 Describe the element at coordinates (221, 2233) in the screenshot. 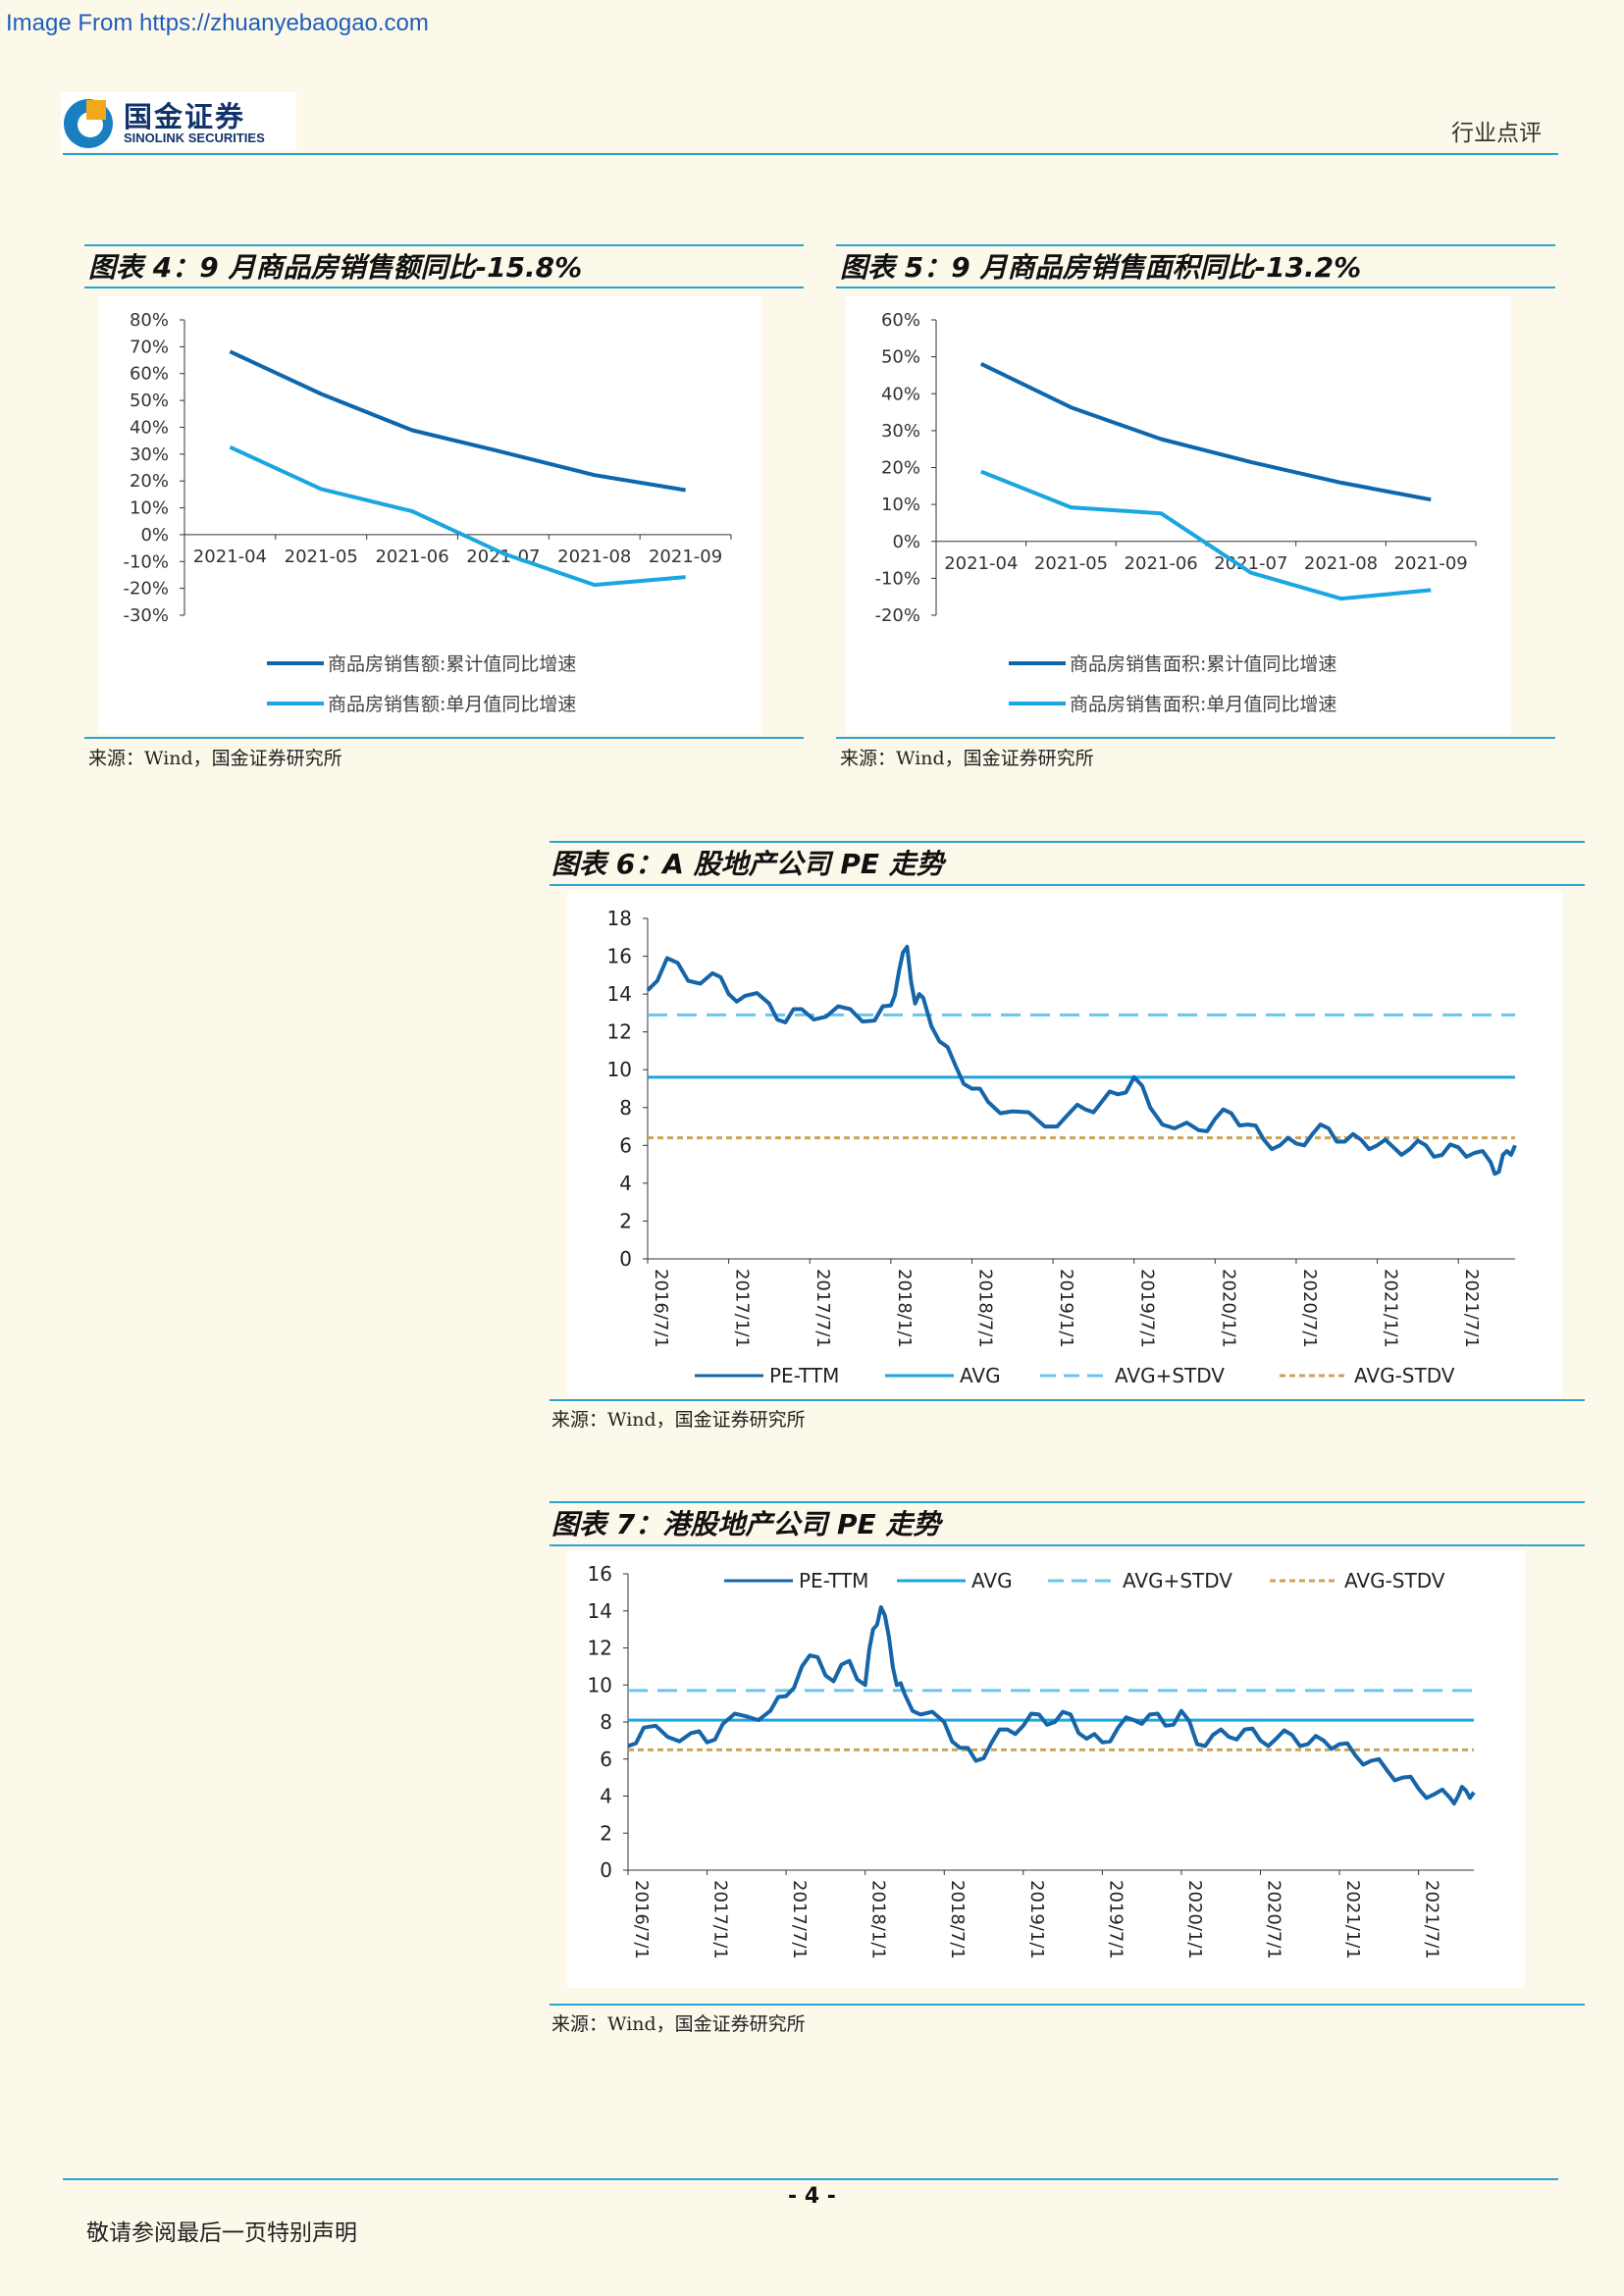

I see `disclaimer-note: 敬请参阅最后一页特别声明` at that location.